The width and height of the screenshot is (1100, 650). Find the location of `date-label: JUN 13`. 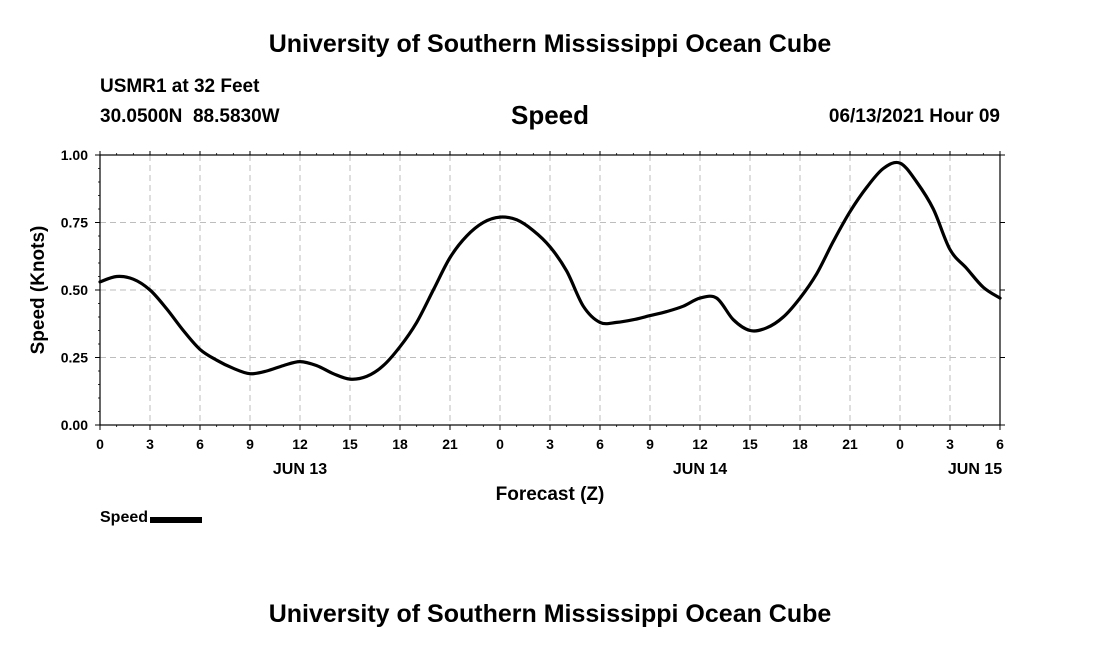

date-label: JUN 13 is located at coordinates (300, 469).